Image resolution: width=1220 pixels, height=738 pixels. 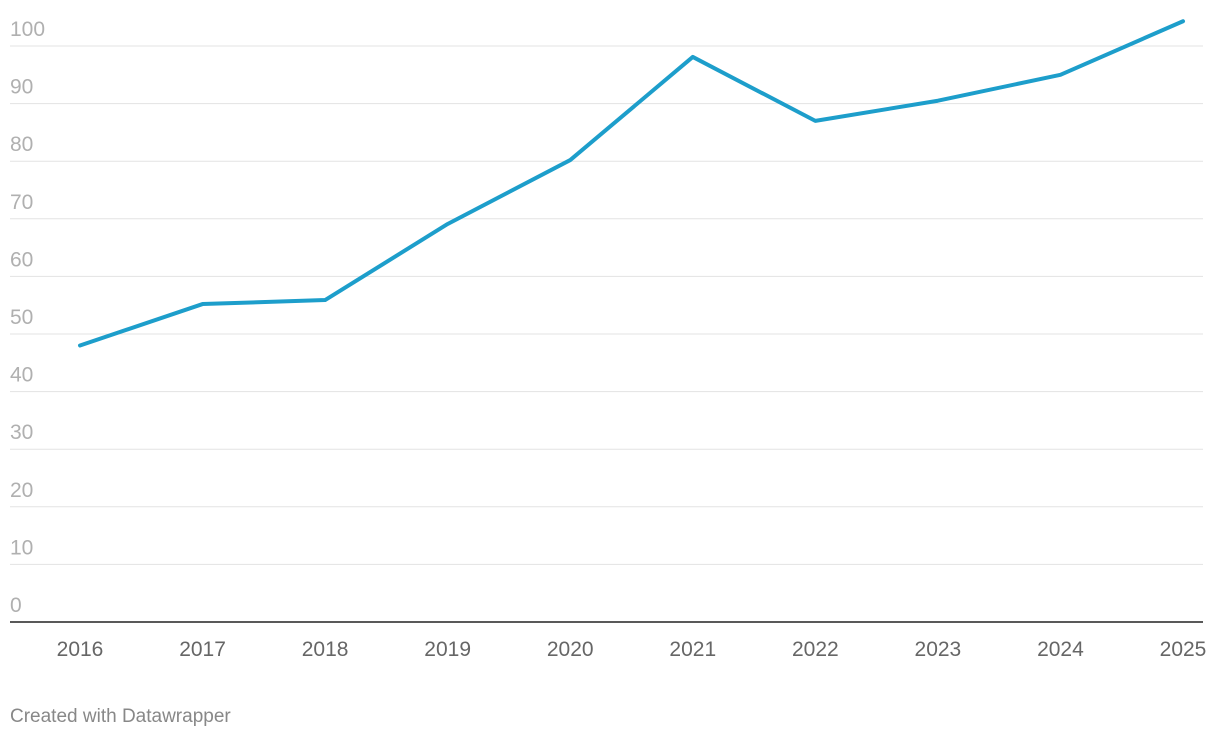 What do you see at coordinates (16, 605) in the screenshot?
I see `y-tick-label: 0` at bounding box center [16, 605].